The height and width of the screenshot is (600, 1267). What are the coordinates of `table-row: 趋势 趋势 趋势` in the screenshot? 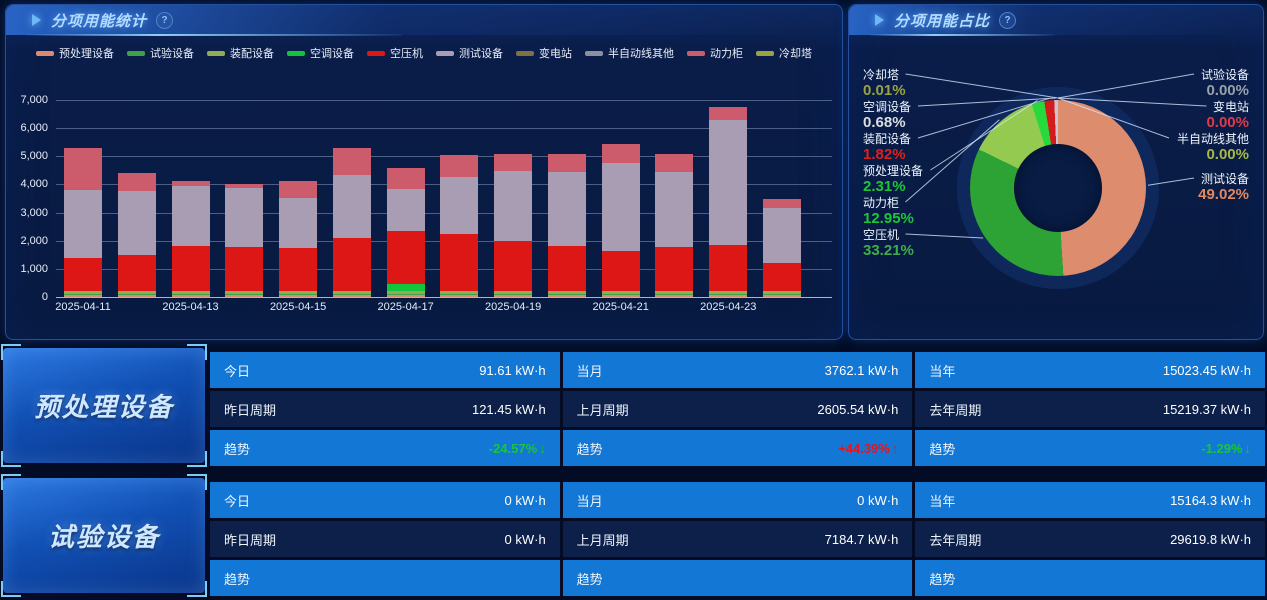 It's located at (738, 578).